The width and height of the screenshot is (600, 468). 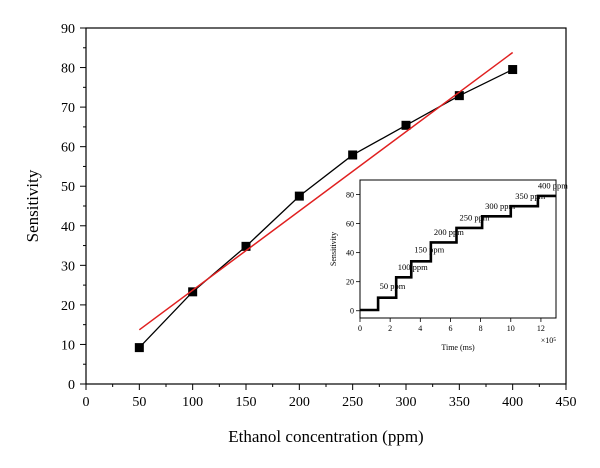 I want to click on main-y-tick-label: 30, so click(x=68, y=266).